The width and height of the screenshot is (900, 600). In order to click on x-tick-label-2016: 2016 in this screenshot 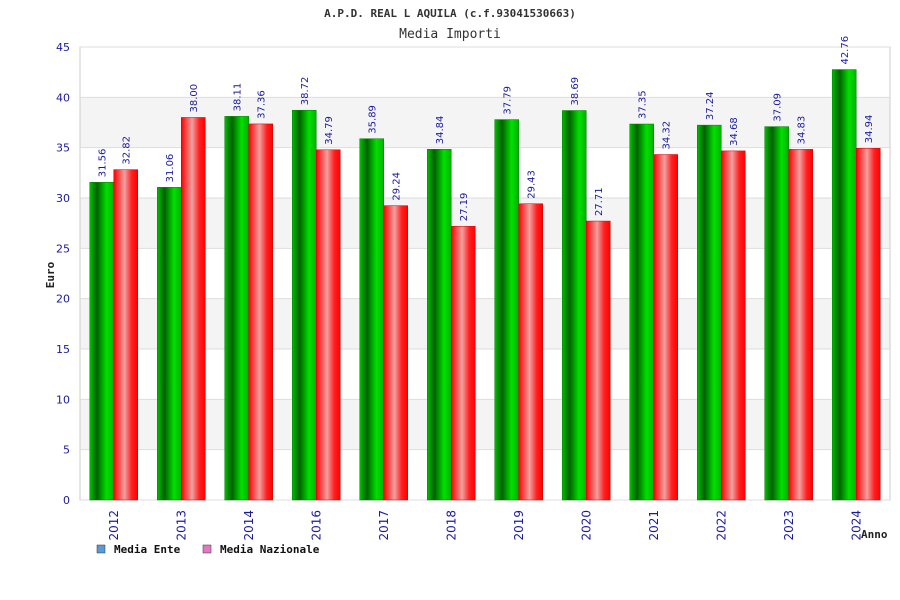, I will do `click(316, 525)`.